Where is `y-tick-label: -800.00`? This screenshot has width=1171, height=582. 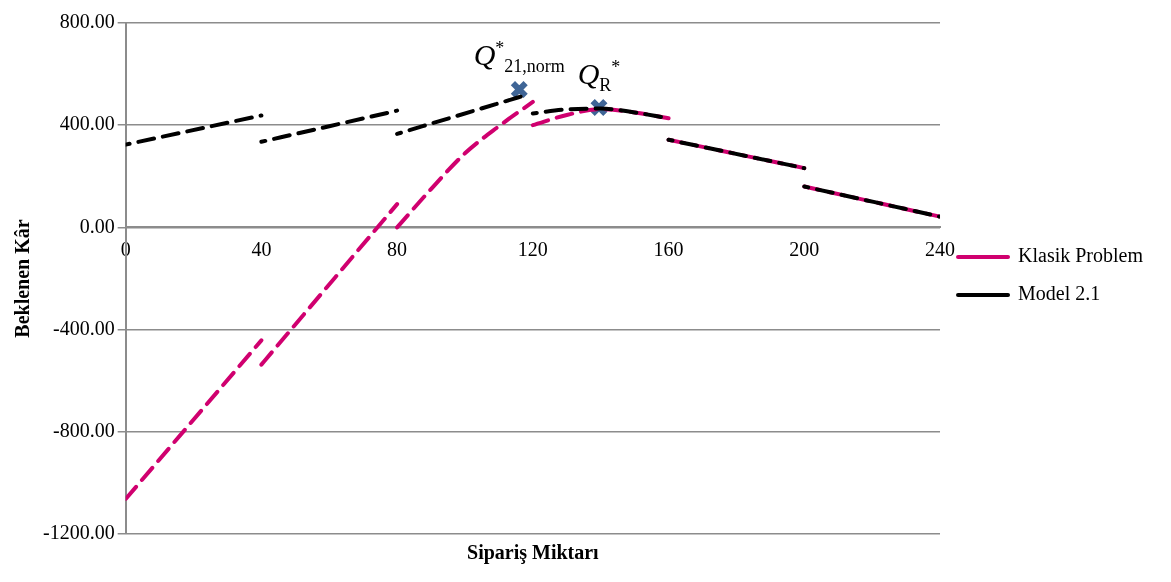
y-tick-label: -800.00 is located at coordinates (83, 430).